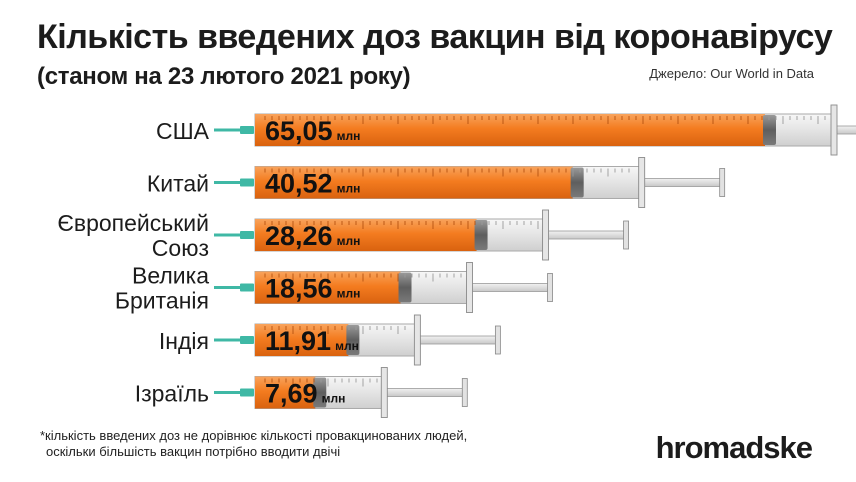  I want to click on value-label: 18,56, so click(299, 289).